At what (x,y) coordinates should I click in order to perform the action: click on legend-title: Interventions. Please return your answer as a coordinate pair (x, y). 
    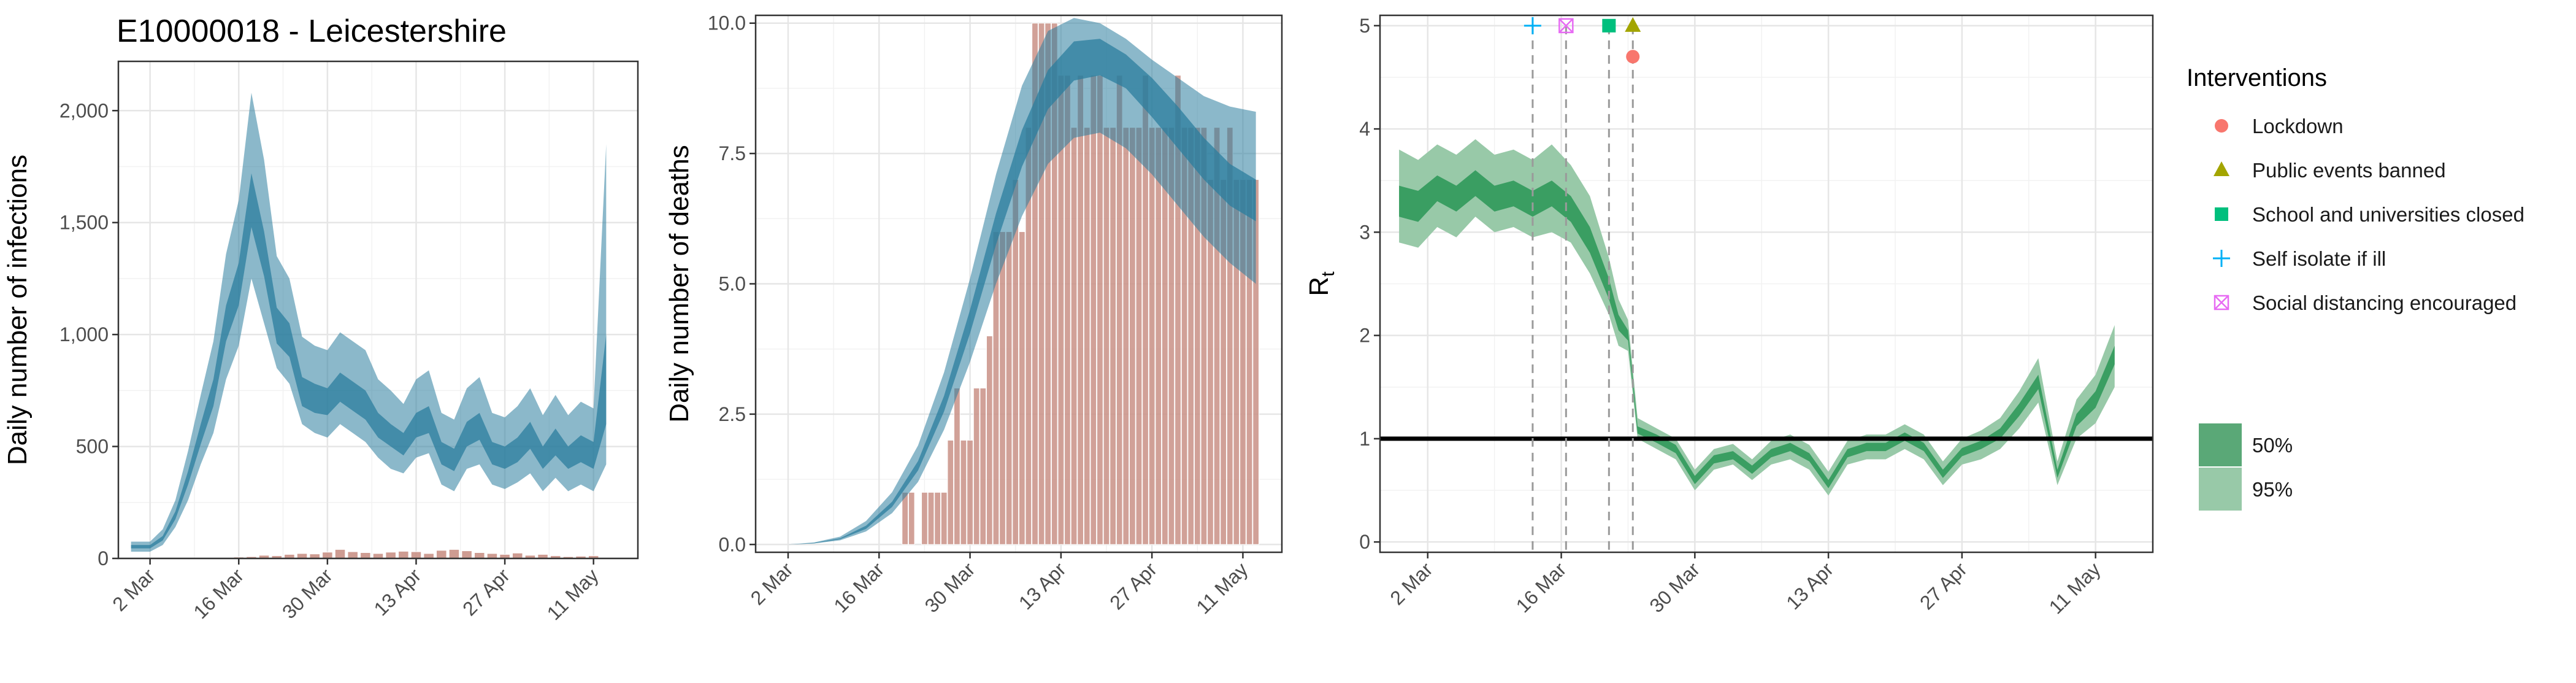
    Looking at the image, I should click on (2257, 77).